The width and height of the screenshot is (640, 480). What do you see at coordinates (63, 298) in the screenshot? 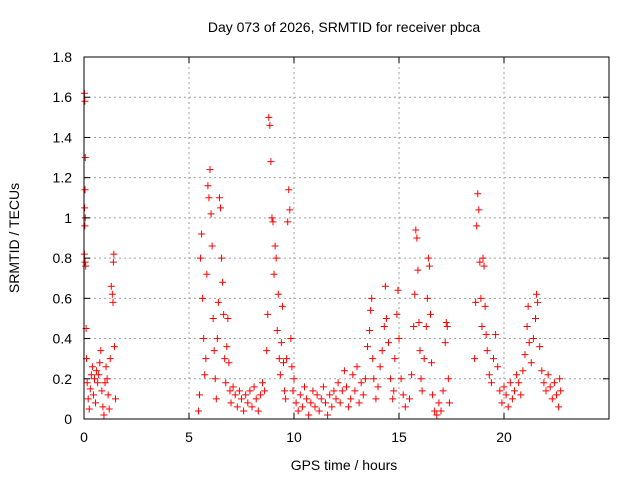
I see `y-tick-label: 0.6` at bounding box center [63, 298].